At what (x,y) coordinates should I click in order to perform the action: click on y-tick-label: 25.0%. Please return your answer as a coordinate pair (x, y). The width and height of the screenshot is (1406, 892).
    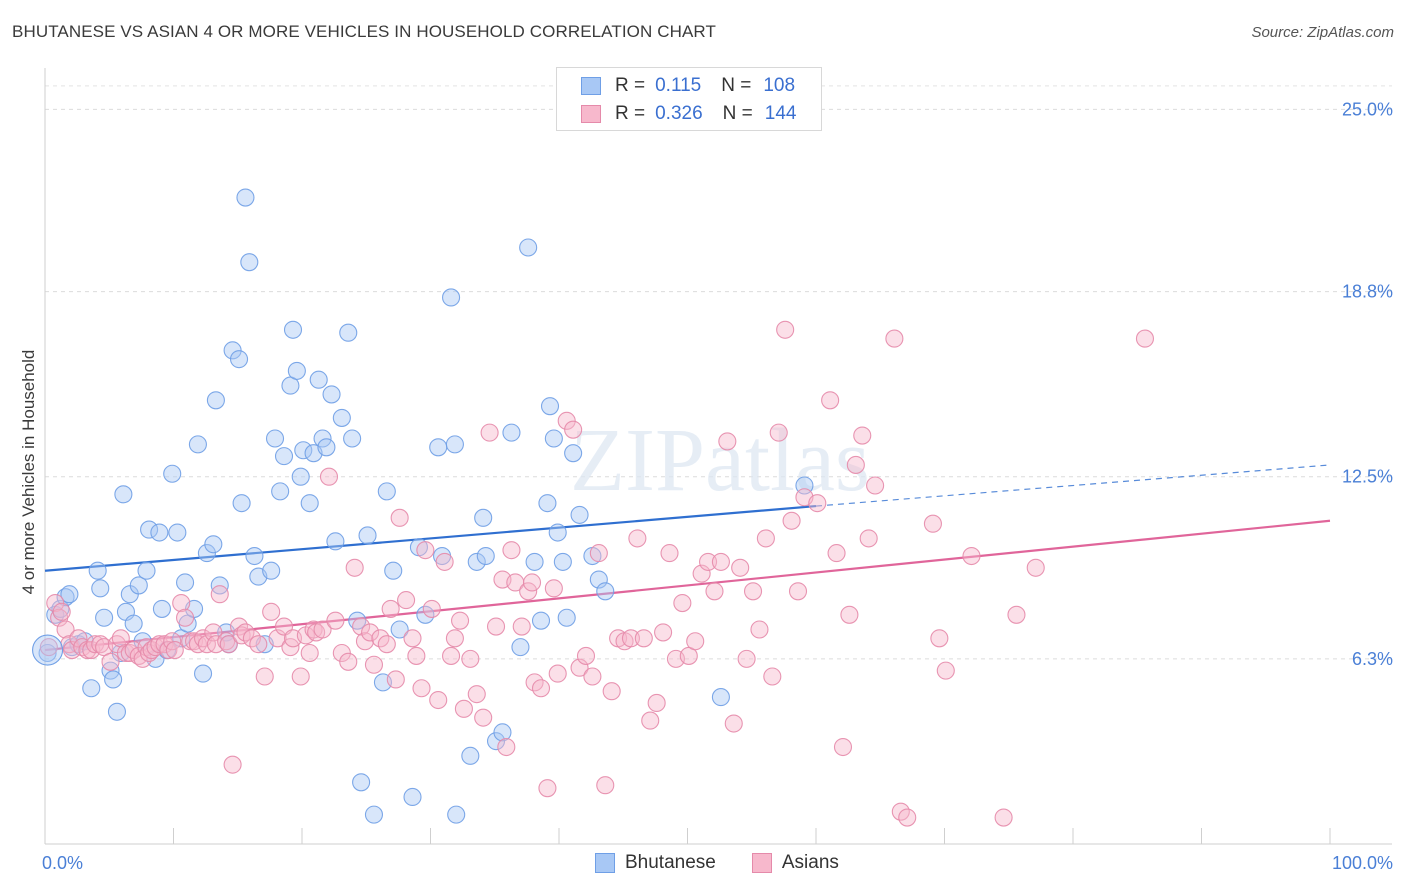
    Looking at the image, I should click on (1367, 109).